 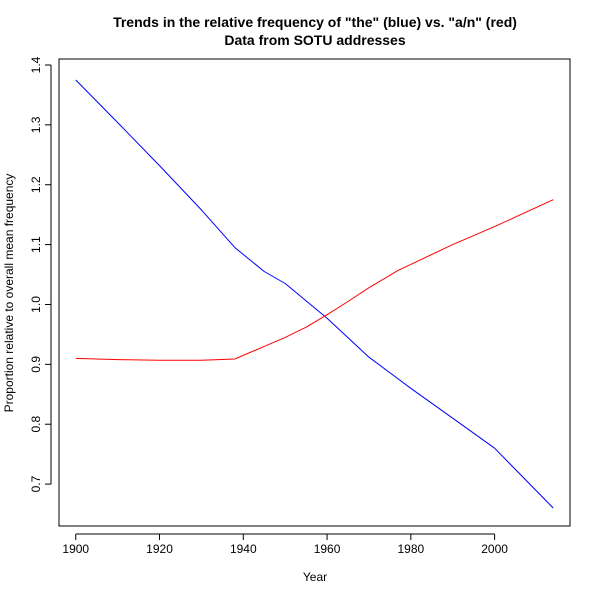 What do you see at coordinates (36, 244) in the screenshot?
I see `y-tick-label: 1.1` at bounding box center [36, 244].